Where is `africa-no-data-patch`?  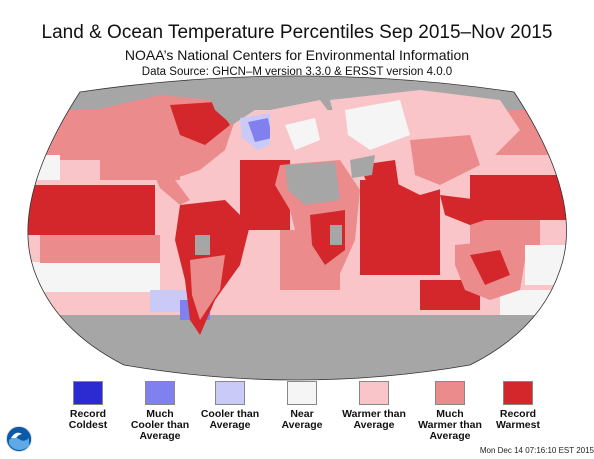 africa-no-data-patch is located at coordinates (336, 235).